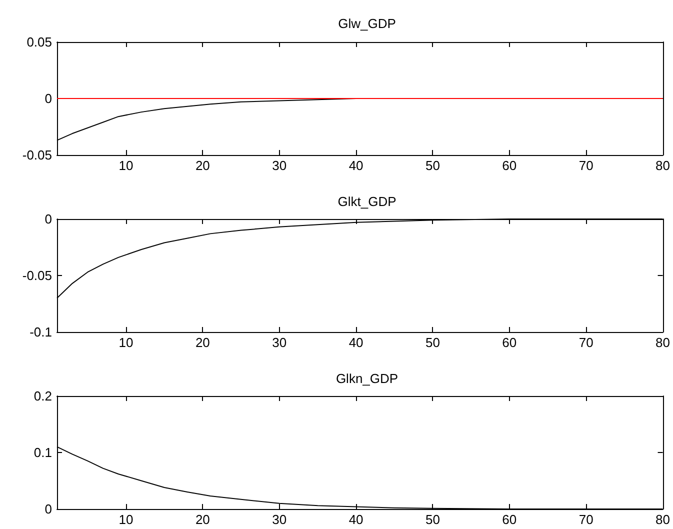 This screenshot has width=673, height=529. Describe the element at coordinates (367, 378) in the screenshot. I see `chart-title: Glkn_GDP` at that location.